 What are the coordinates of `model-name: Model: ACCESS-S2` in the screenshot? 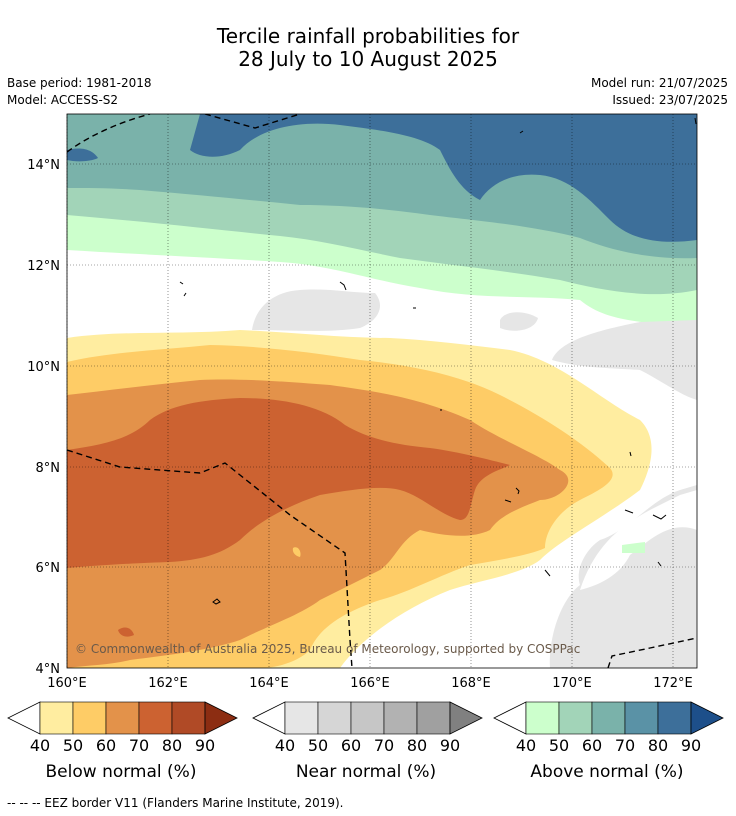 It's located at (63, 100).